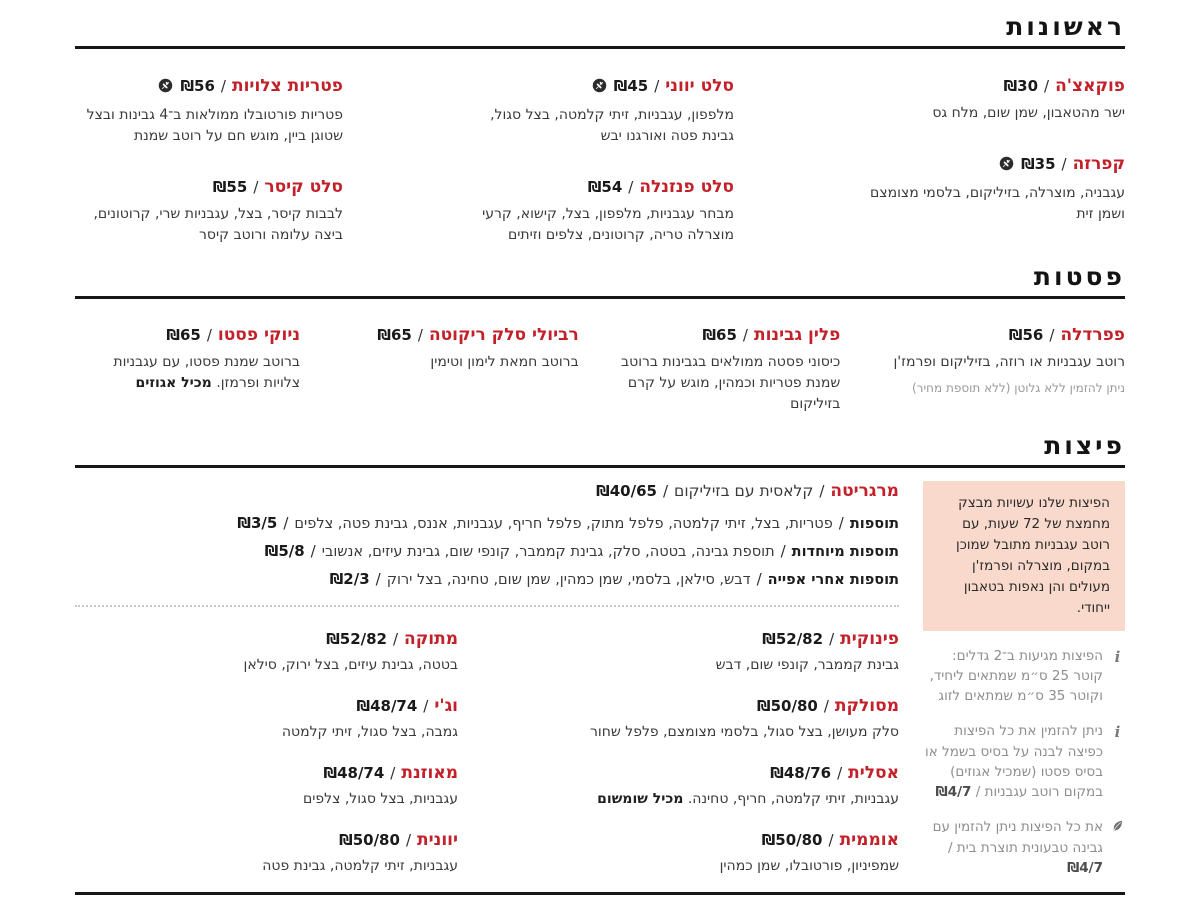 This screenshot has width=1200, height=900. I want to click on item-name: פלין גבינות, so click(797, 335).